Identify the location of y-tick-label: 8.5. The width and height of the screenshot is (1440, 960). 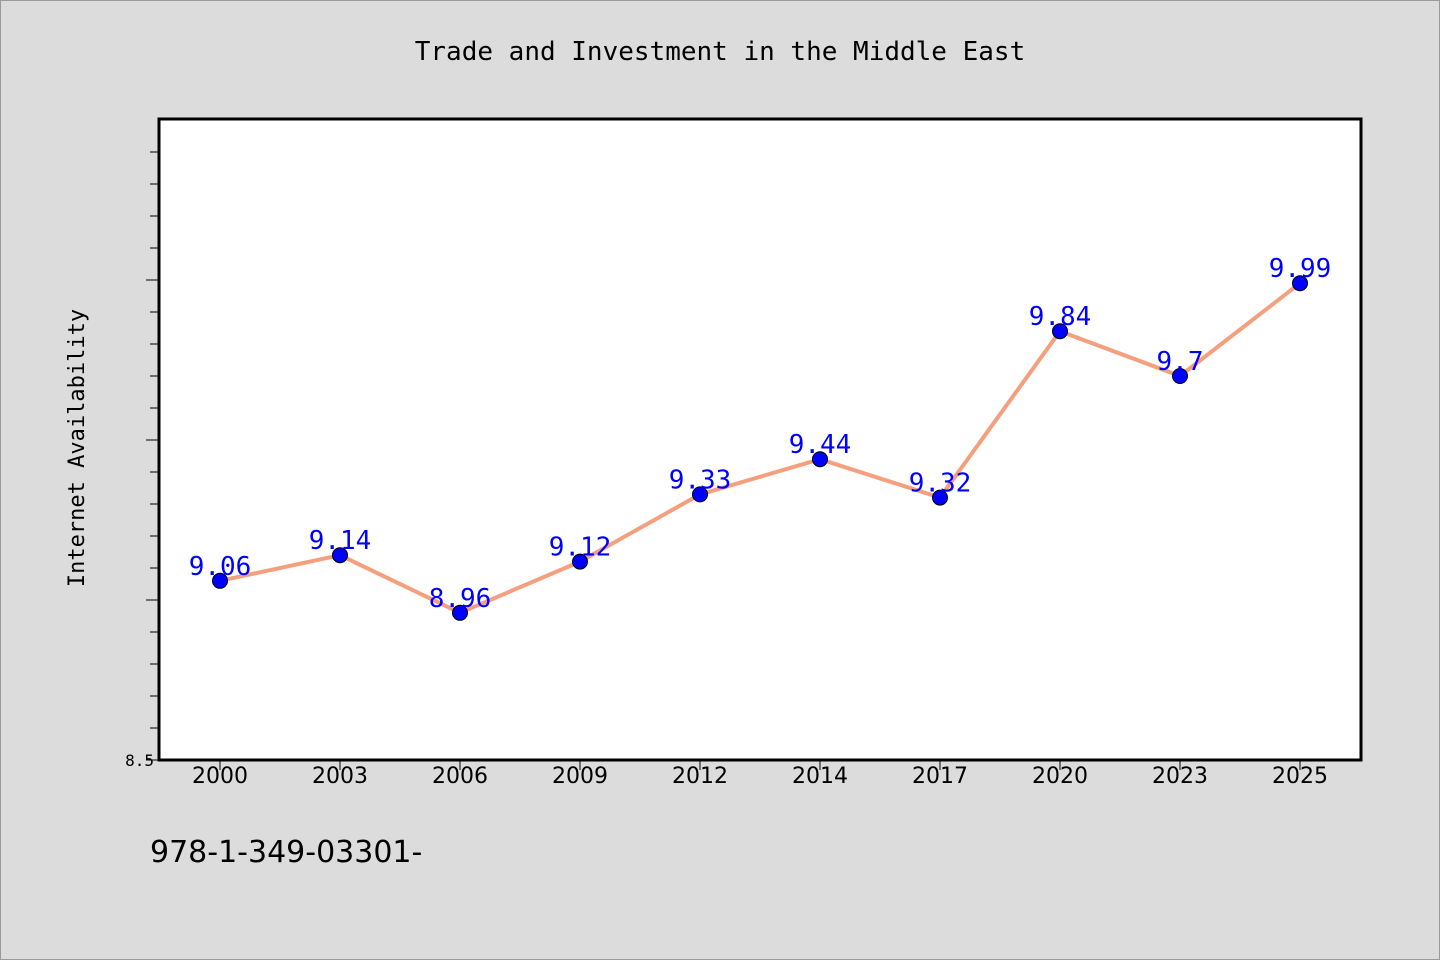
(139, 760).